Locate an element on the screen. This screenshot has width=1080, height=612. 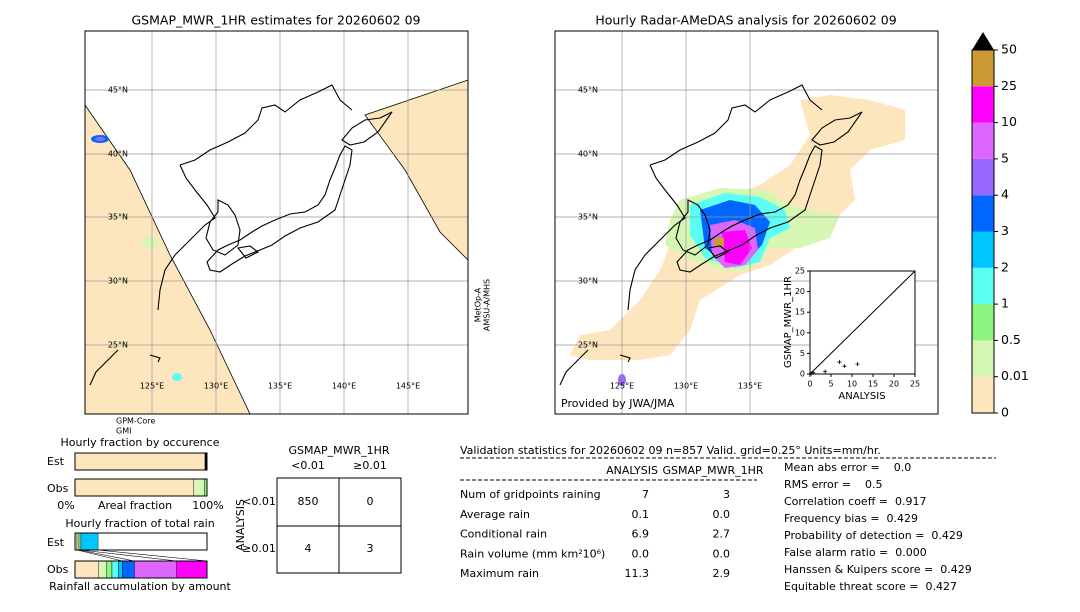
score: Equitable threat score = 0.427 is located at coordinates (870, 586).